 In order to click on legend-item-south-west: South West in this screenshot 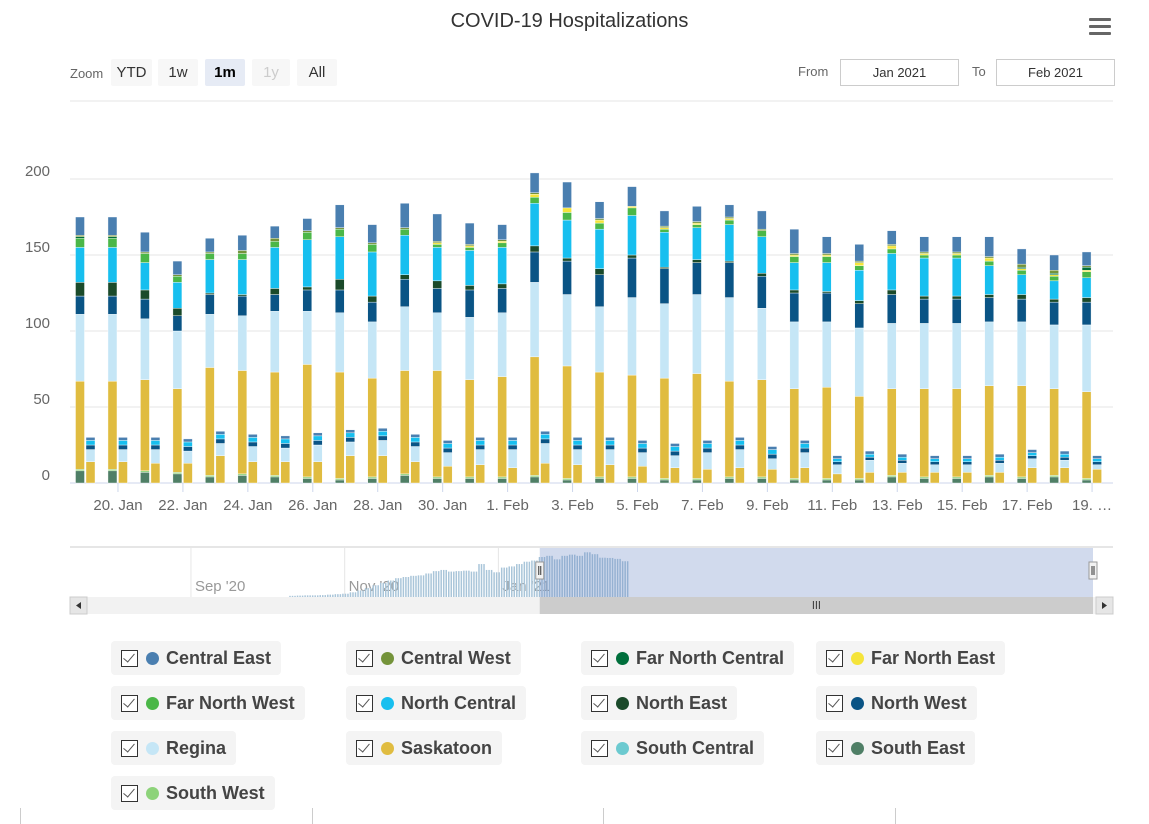, I will do `click(193, 793)`.